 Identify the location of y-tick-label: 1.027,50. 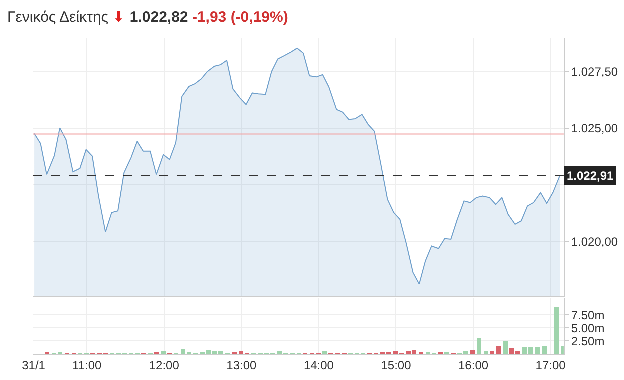
(594, 72).